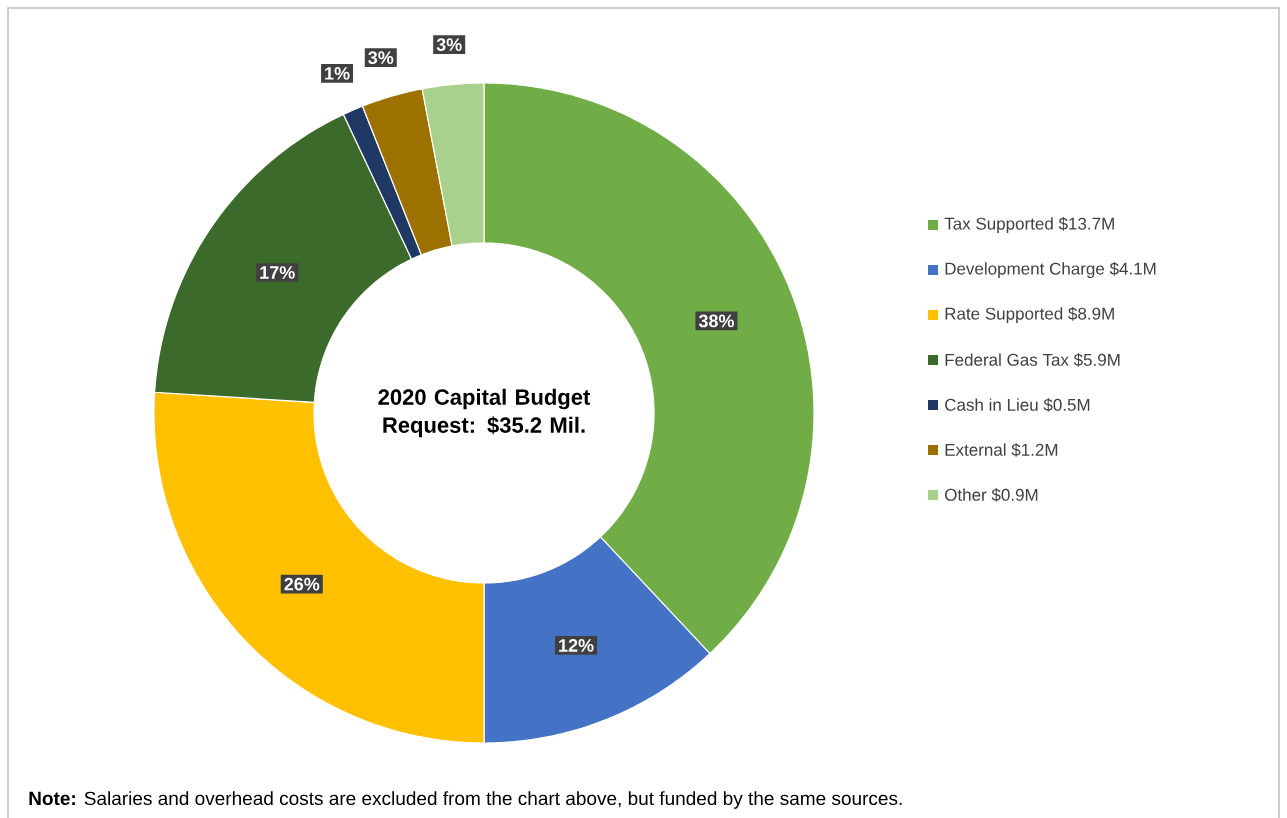  What do you see at coordinates (1001, 450) in the screenshot?
I see `legend-label: External $1.2M` at bounding box center [1001, 450].